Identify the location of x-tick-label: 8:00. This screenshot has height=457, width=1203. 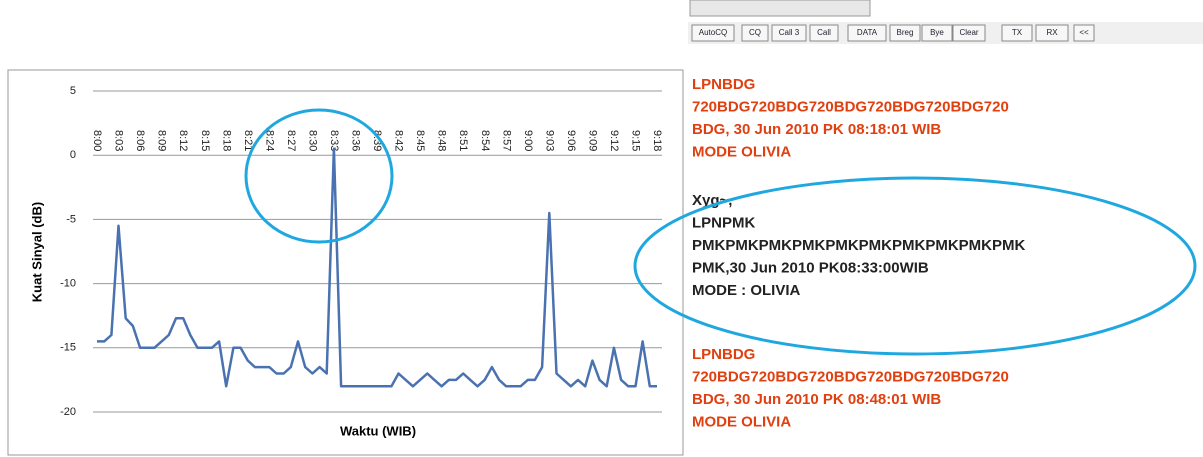
(97, 140).